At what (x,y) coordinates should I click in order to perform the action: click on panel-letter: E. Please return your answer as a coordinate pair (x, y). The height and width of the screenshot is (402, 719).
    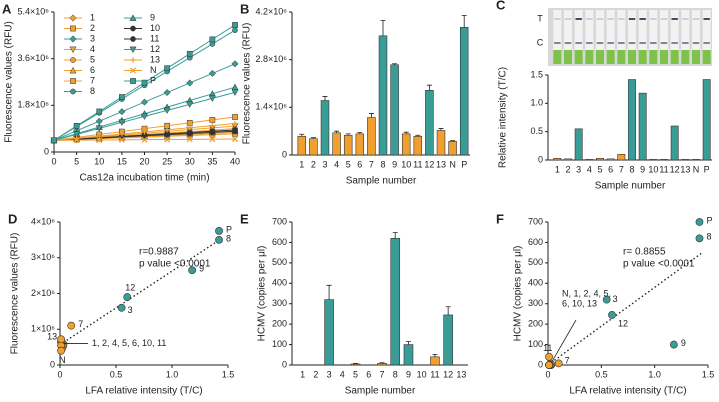
    Looking at the image, I should click on (244, 218).